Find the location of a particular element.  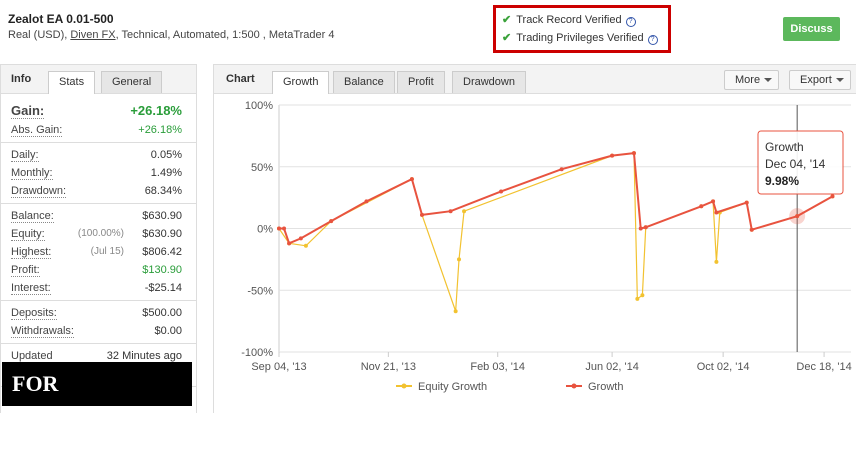

tab: Balance is located at coordinates (364, 82).